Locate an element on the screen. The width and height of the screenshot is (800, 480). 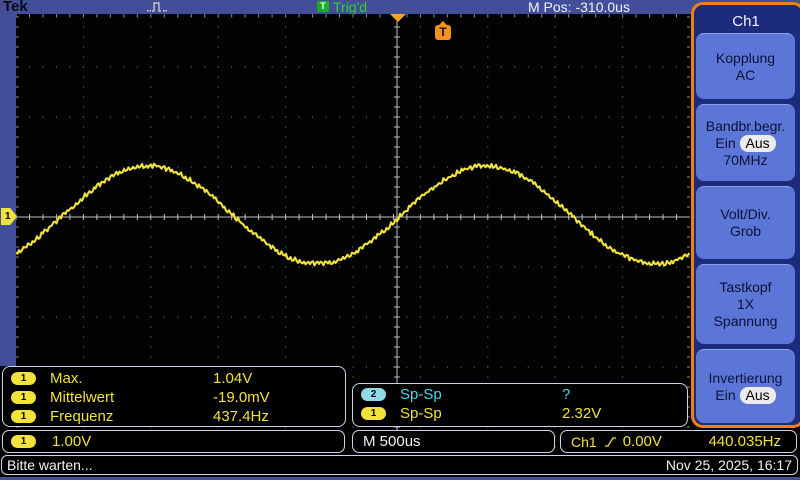
ch1-scale-readout: 1 1.00V is located at coordinates (173, 441).